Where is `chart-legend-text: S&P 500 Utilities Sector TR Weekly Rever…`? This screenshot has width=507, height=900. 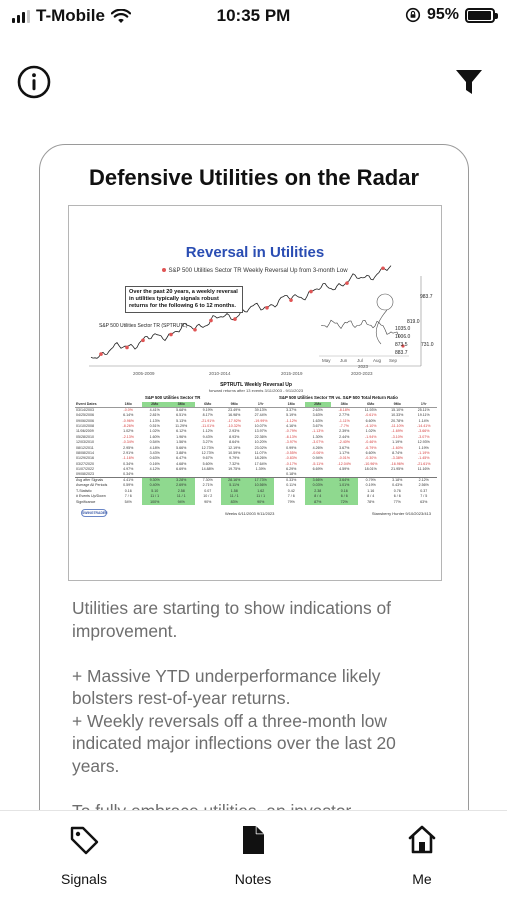 chart-legend-text: S&P 500 Utilities Sector TR Weekly Rever… is located at coordinates (258, 271).